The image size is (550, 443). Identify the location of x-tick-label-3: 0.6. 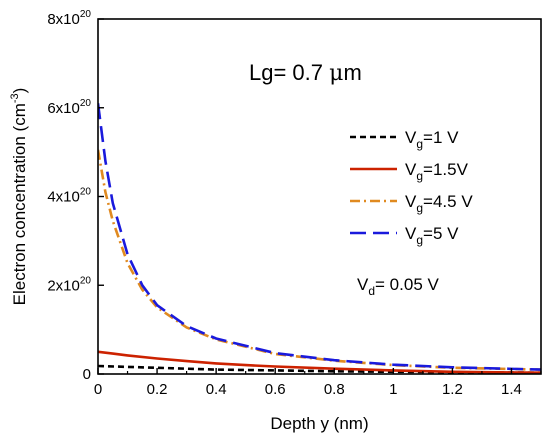
(275, 389).